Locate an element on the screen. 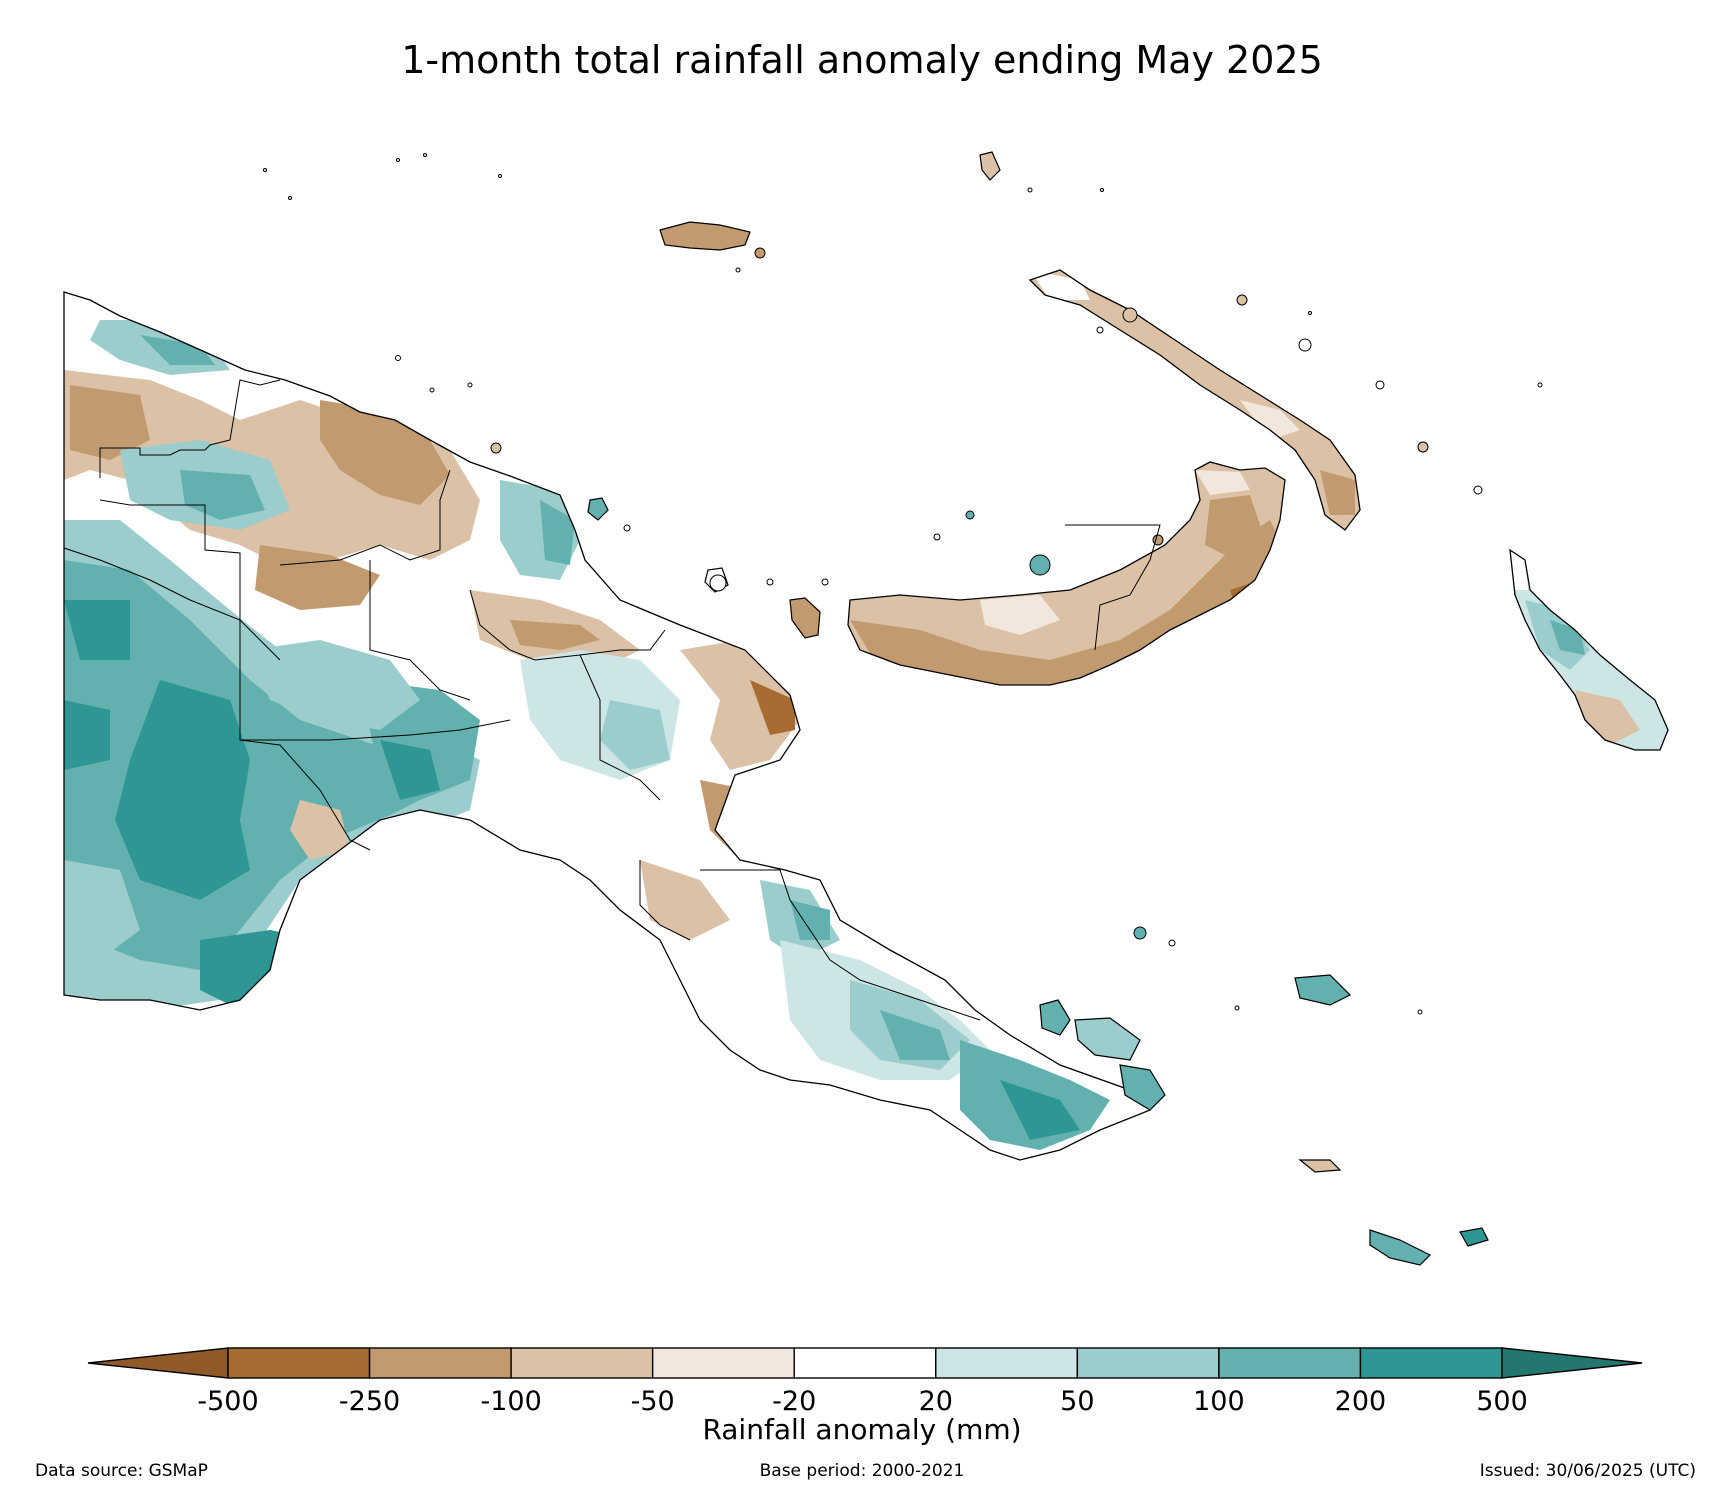 The width and height of the screenshot is (1724, 1494). colorbar-extend-high is located at coordinates (1572, 1363).